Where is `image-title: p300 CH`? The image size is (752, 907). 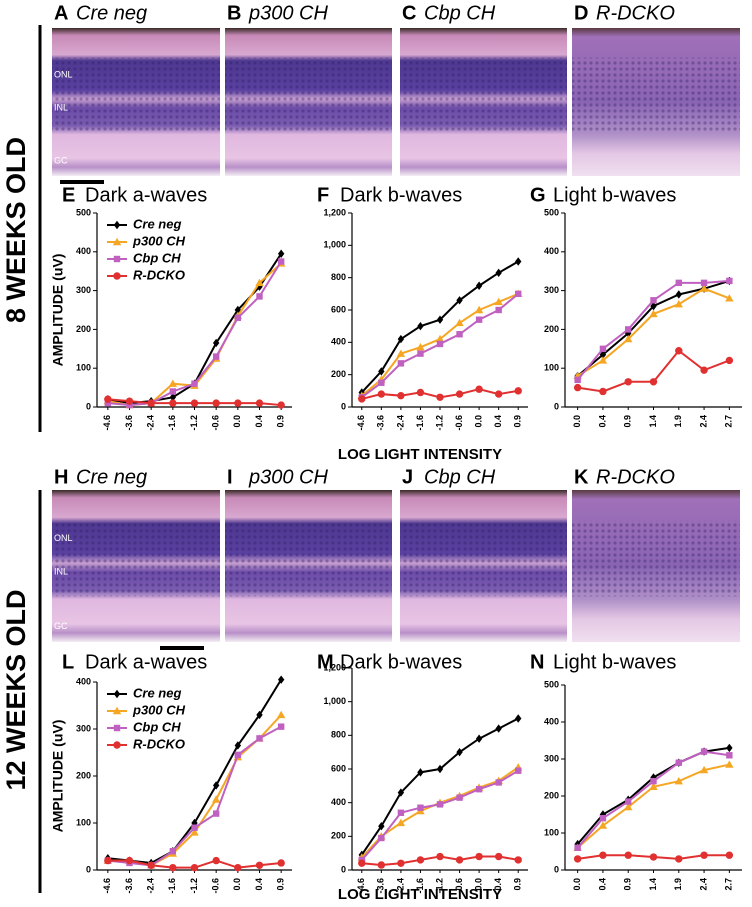 image-title: p300 CH is located at coordinates (288, 13).